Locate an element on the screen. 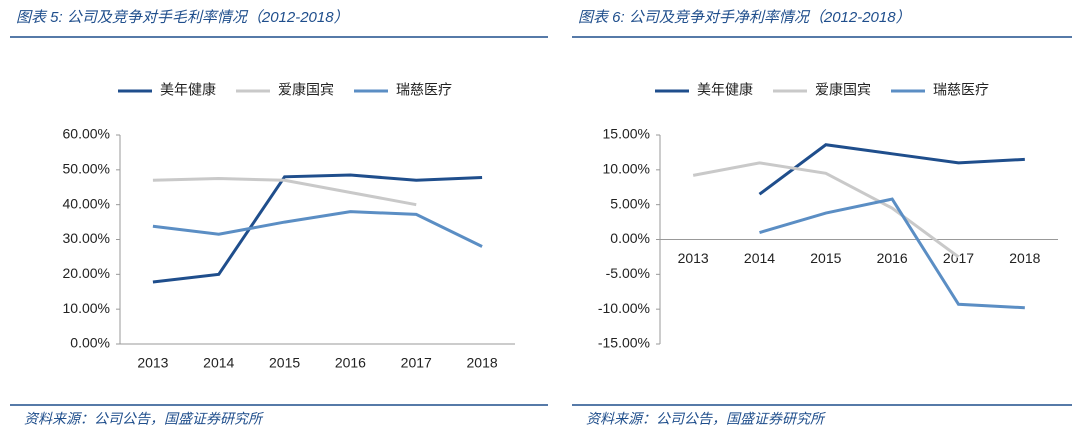 The height and width of the screenshot is (438, 1080). y-tick-label: 60.00% is located at coordinates (86, 134).